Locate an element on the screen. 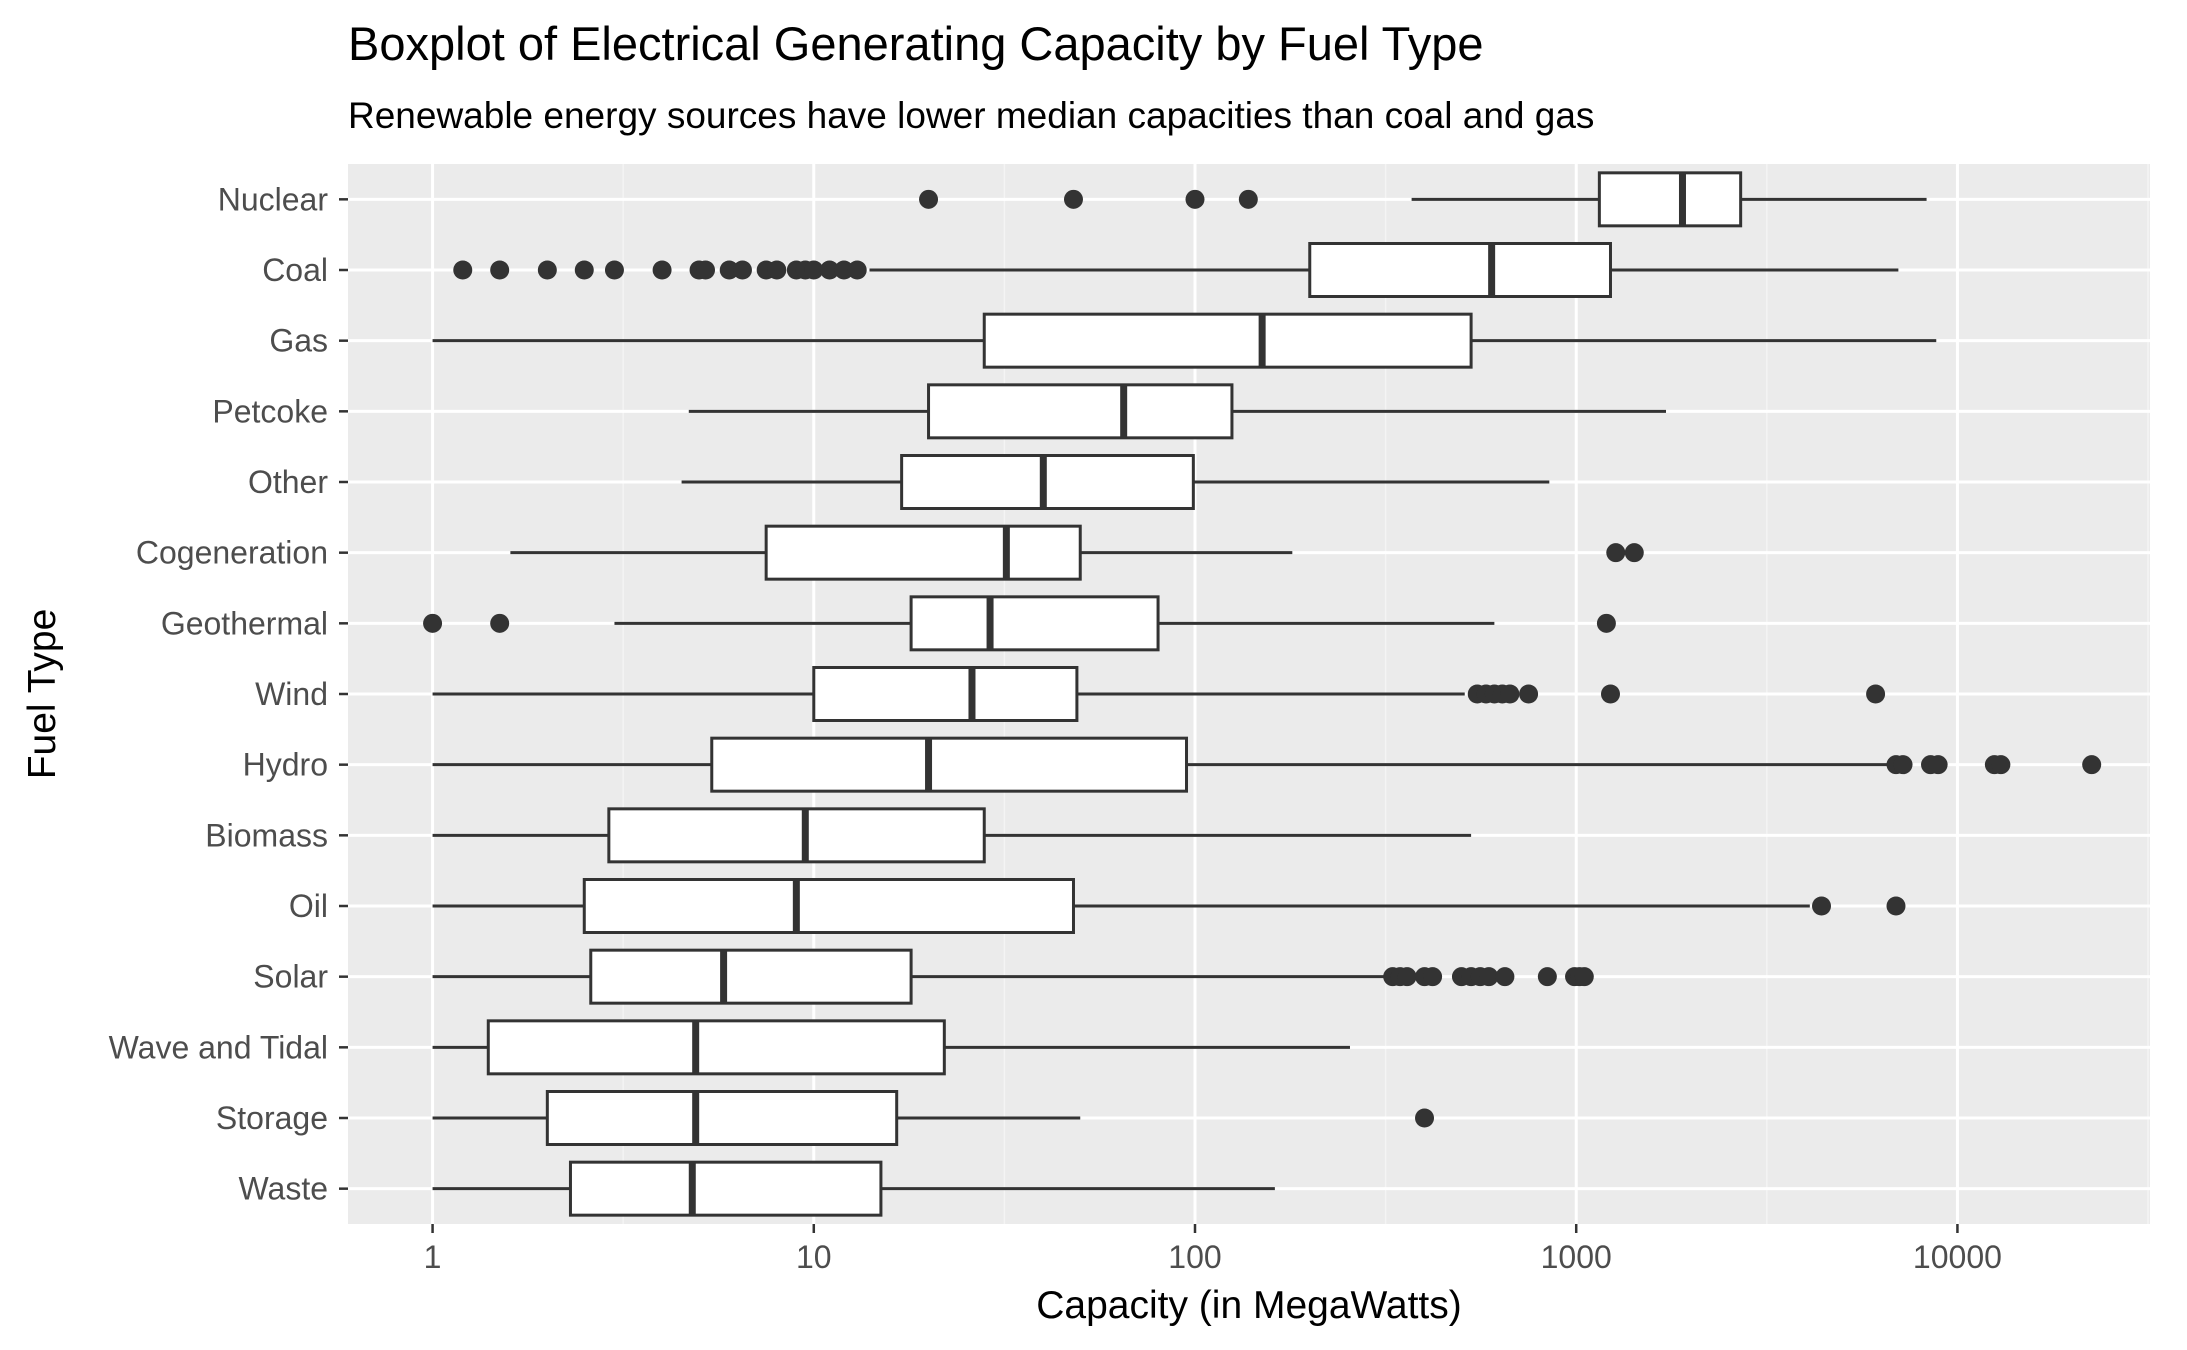  y-tick-label: Oil is located at coordinates (308, 906).